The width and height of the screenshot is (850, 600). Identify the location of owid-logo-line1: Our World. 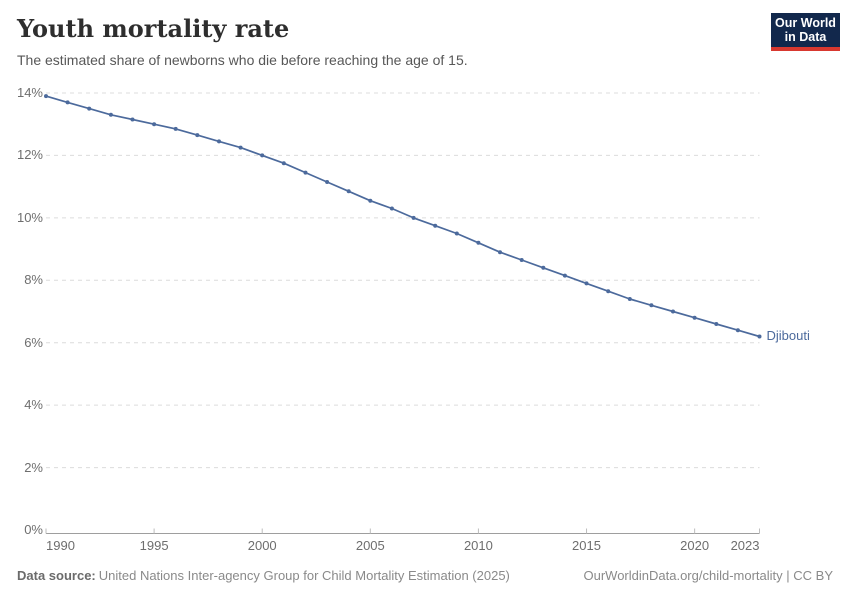
(805, 23).